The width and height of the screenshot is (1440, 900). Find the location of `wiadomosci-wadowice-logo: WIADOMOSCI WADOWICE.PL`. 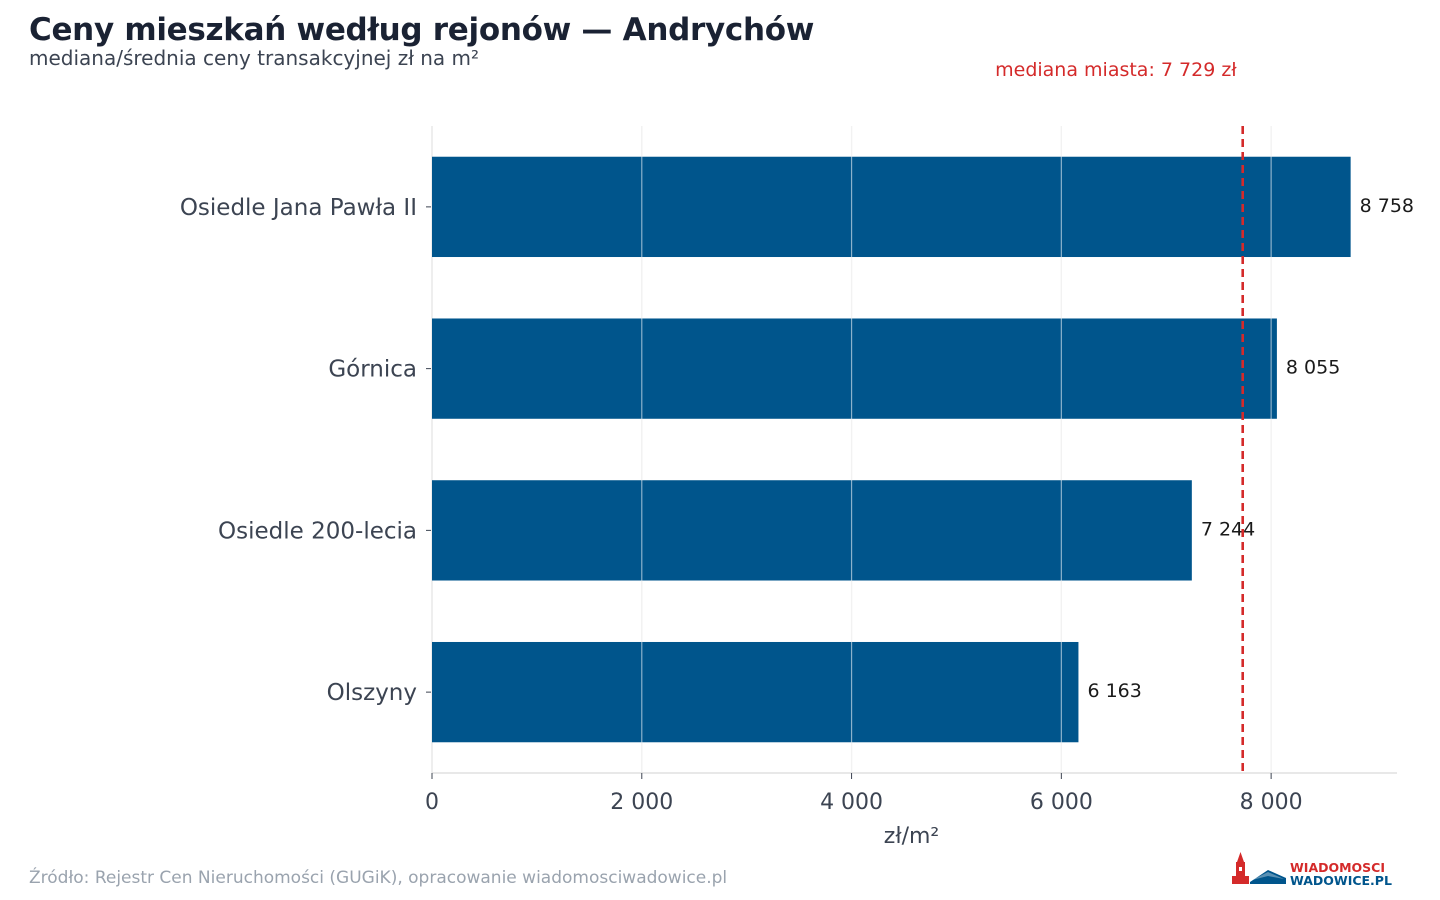

wiadomosci-wadowice-logo: WIADOMOSCI WADOWICE.PL is located at coordinates (1312, 870).